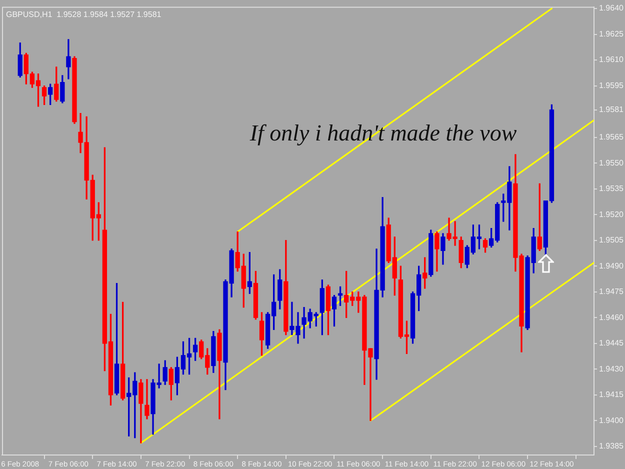 Image resolution: width=625 pixels, height=469 pixels. What do you see at coordinates (611, 8) in the screenshot?
I see `y-tick-label: 1.9640` at bounding box center [611, 8].